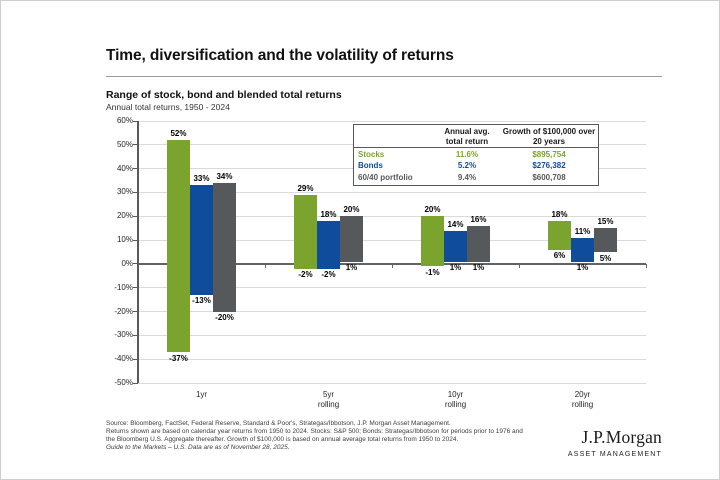  What do you see at coordinates (393, 136) in the screenshot?
I see `col-header-empty` at bounding box center [393, 136].